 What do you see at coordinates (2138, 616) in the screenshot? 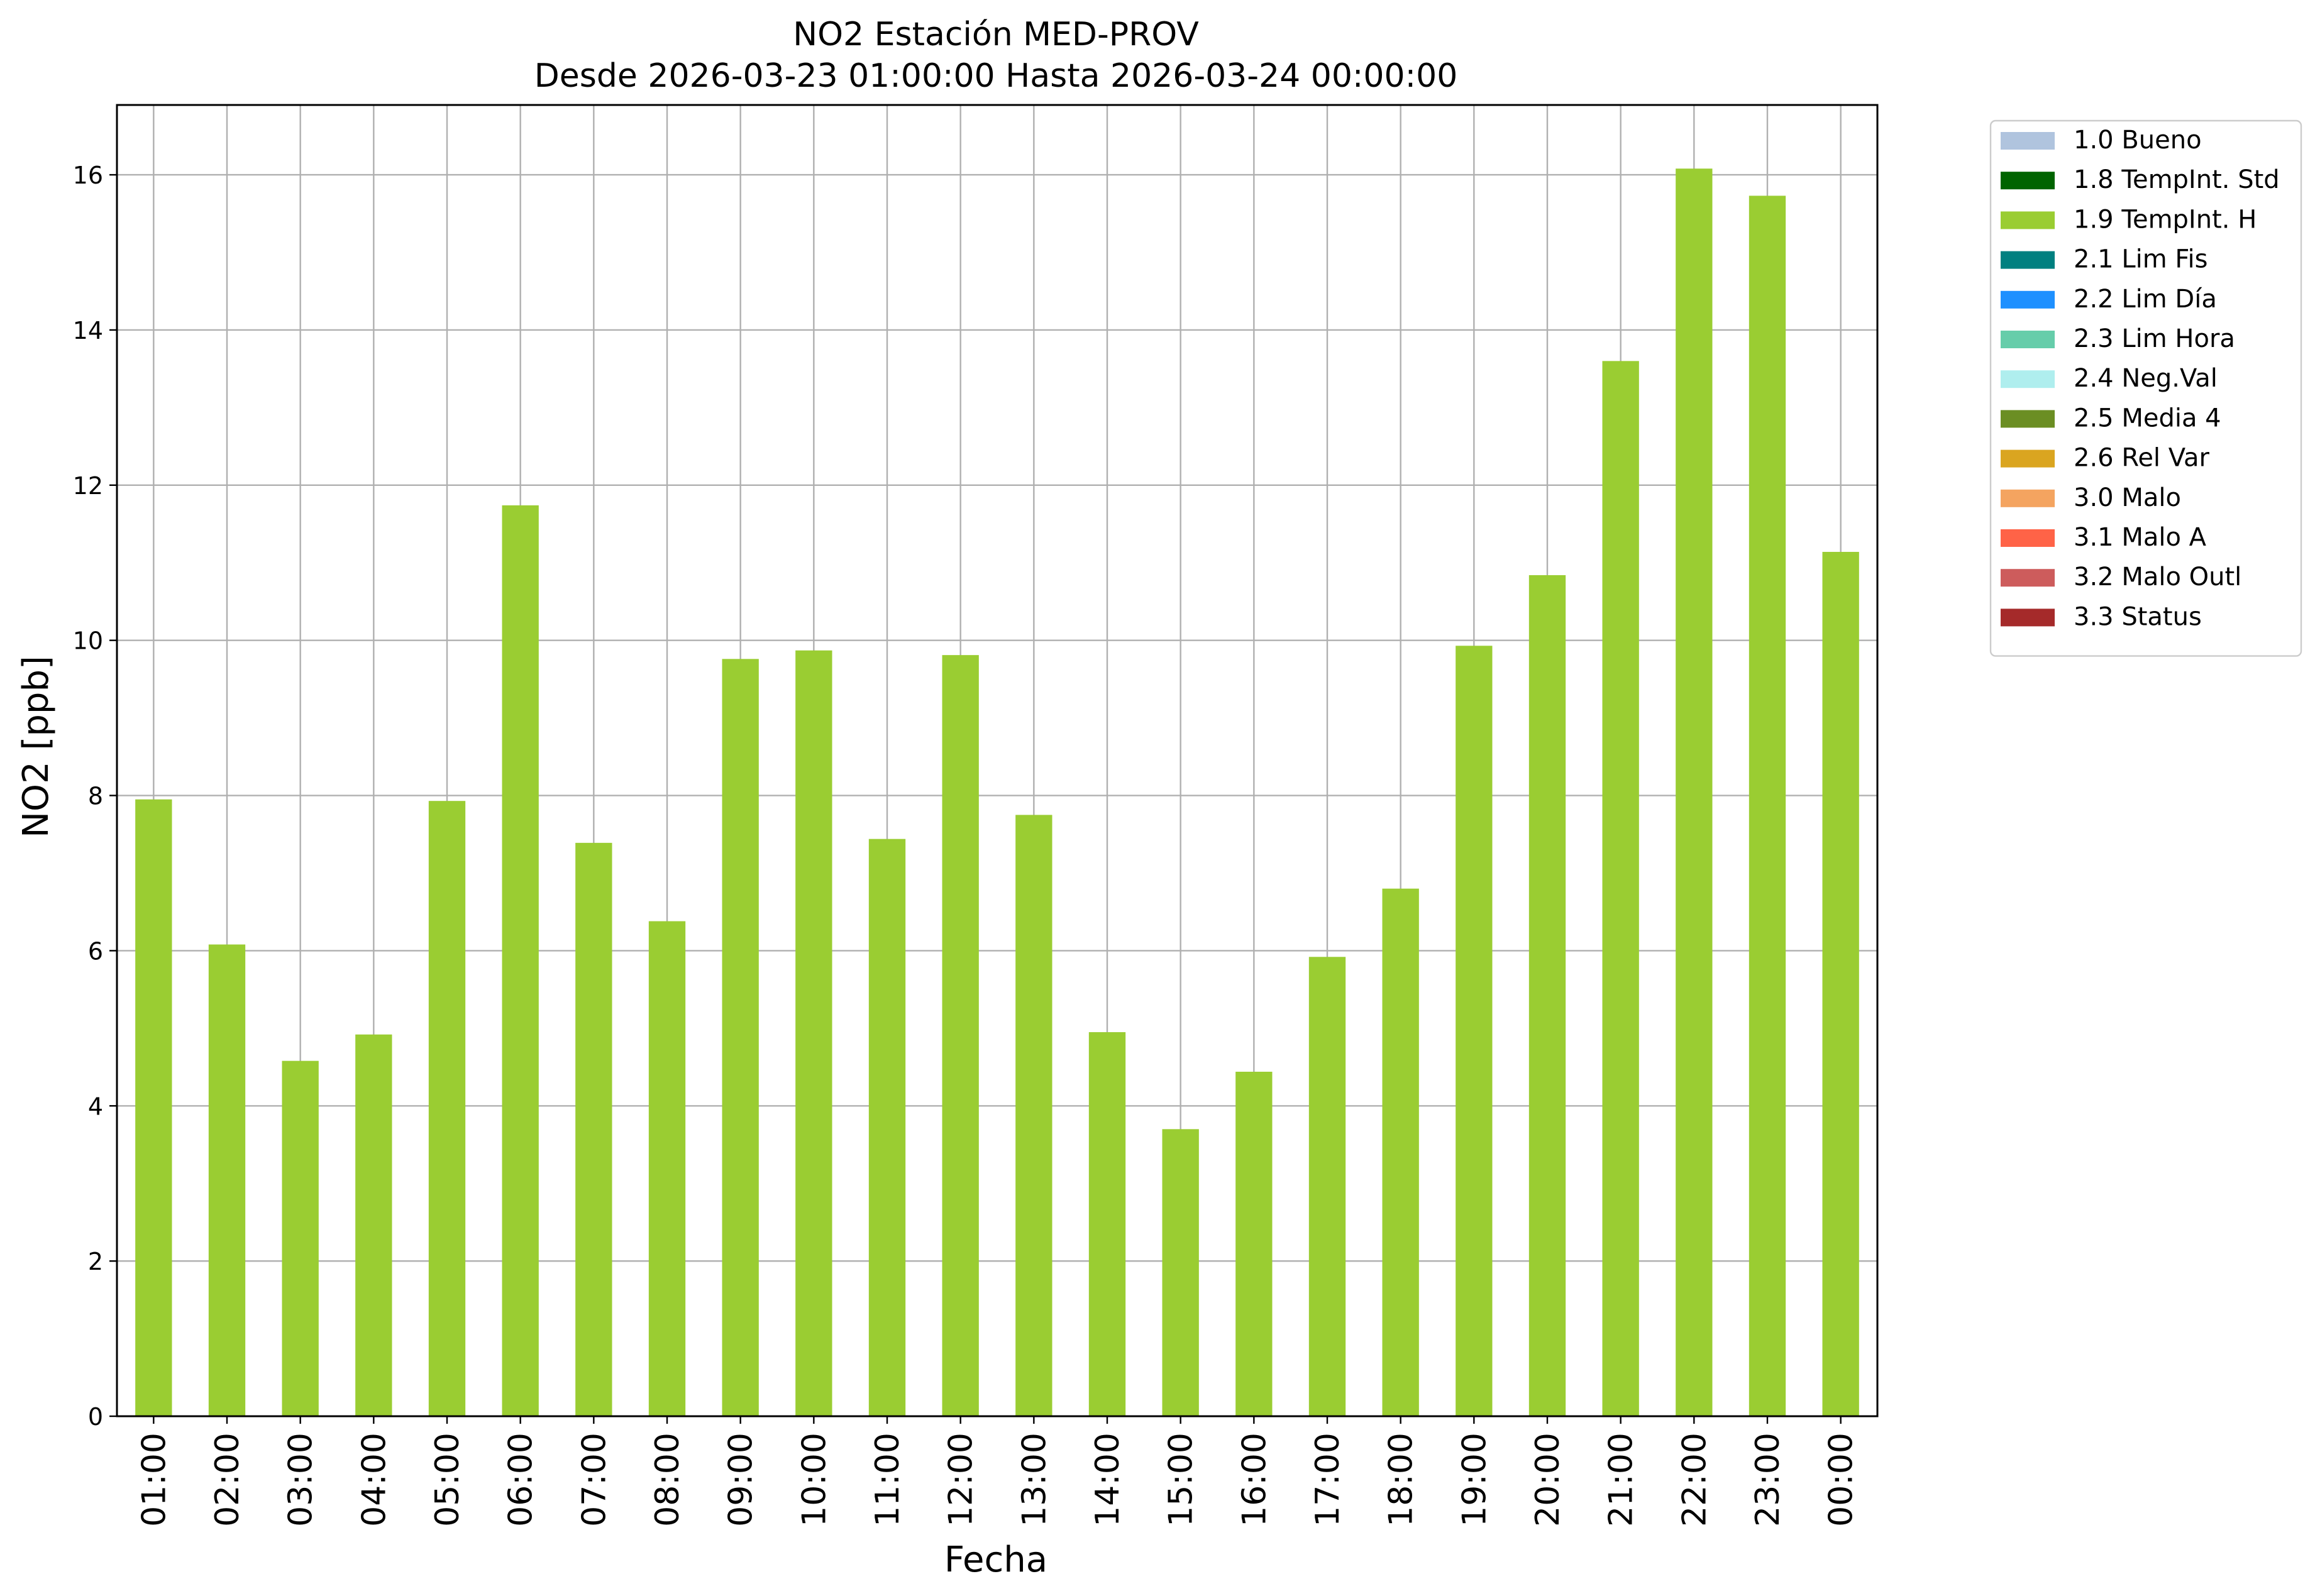
I see `legend-label: 3.3 Status` at bounding box center [2138, 616].